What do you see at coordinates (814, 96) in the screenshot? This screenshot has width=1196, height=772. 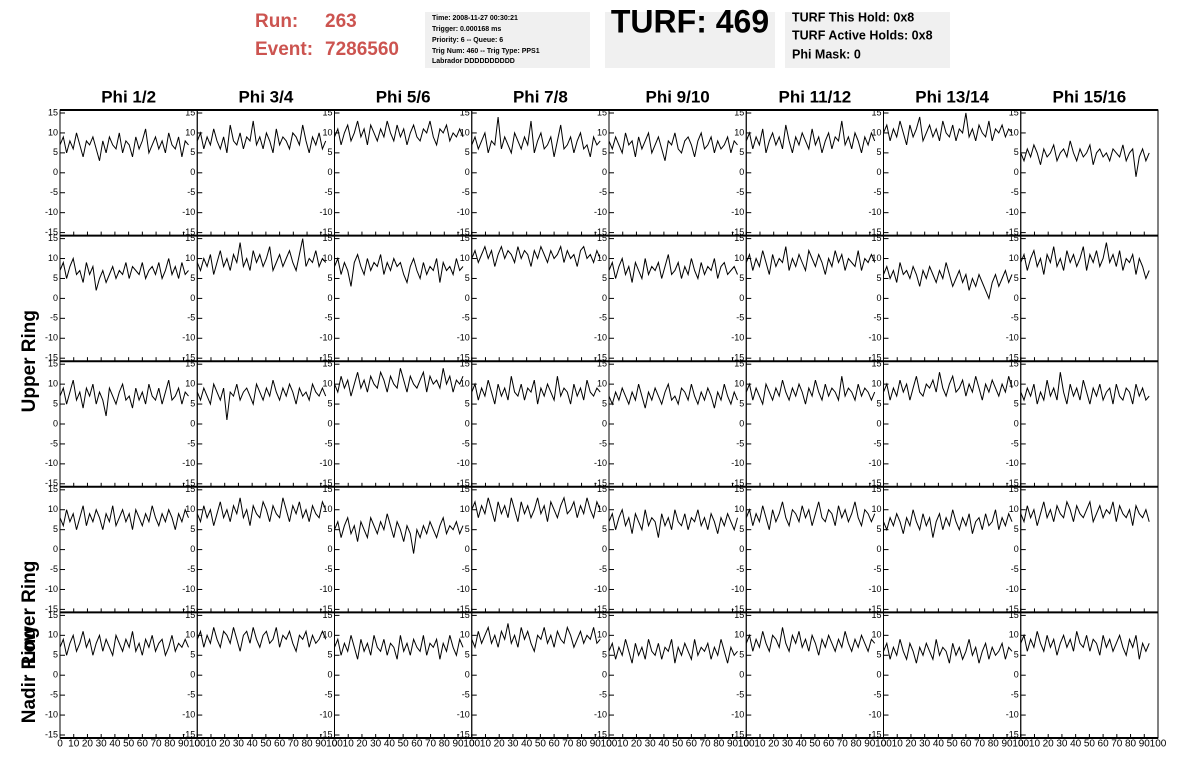 I see `column-header: Phi 11/12` at bounding box center [814, 96].